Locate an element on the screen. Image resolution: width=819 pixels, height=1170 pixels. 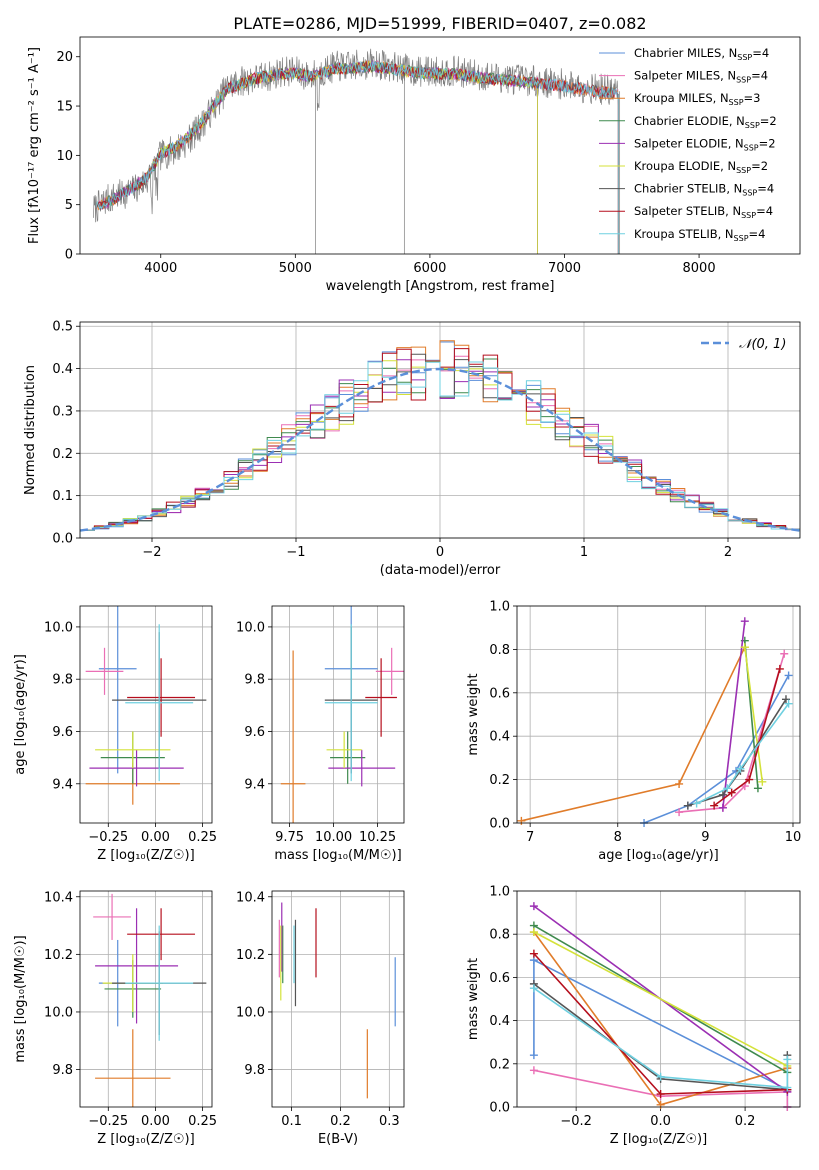
x-tick-label: 9 is located at coordinates (705, 837).